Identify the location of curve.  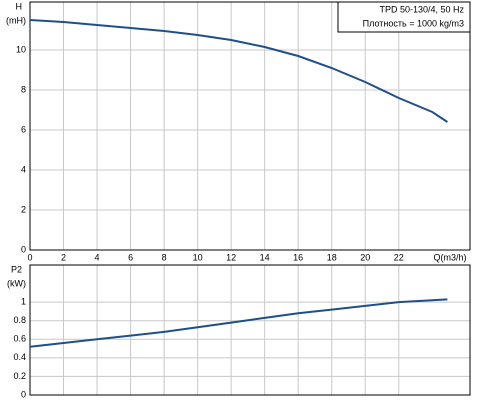
(238, 323).